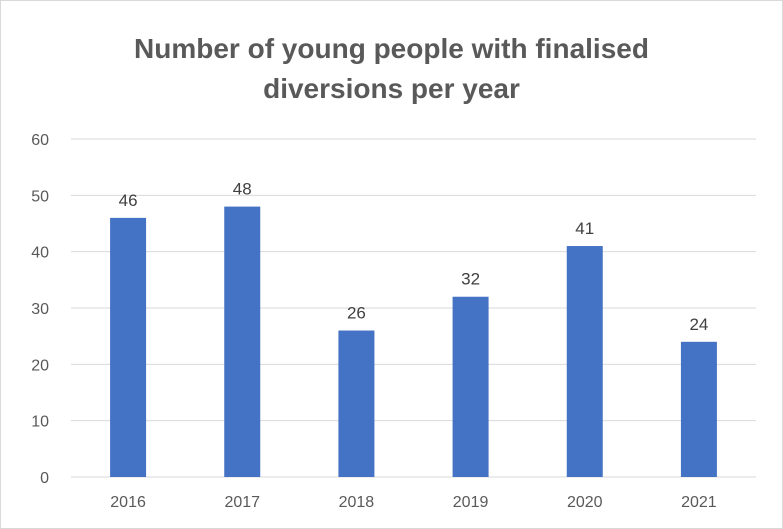 Image resolution: width=783 pixels, height=529 pixels. I want to click on chart-title-line-1: Number of young people with finalised, so click(391, 48).